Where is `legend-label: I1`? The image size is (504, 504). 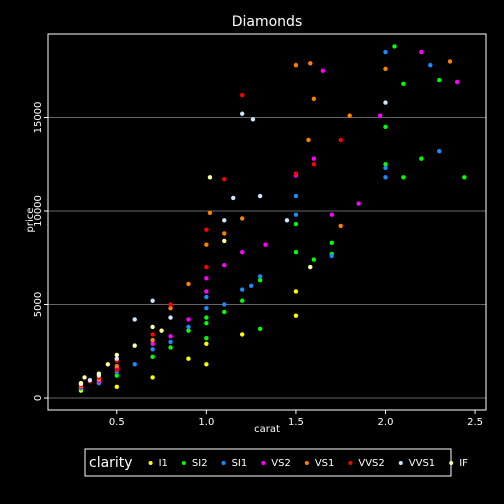
legend-label: I1 is located at coordinates (163, 463).